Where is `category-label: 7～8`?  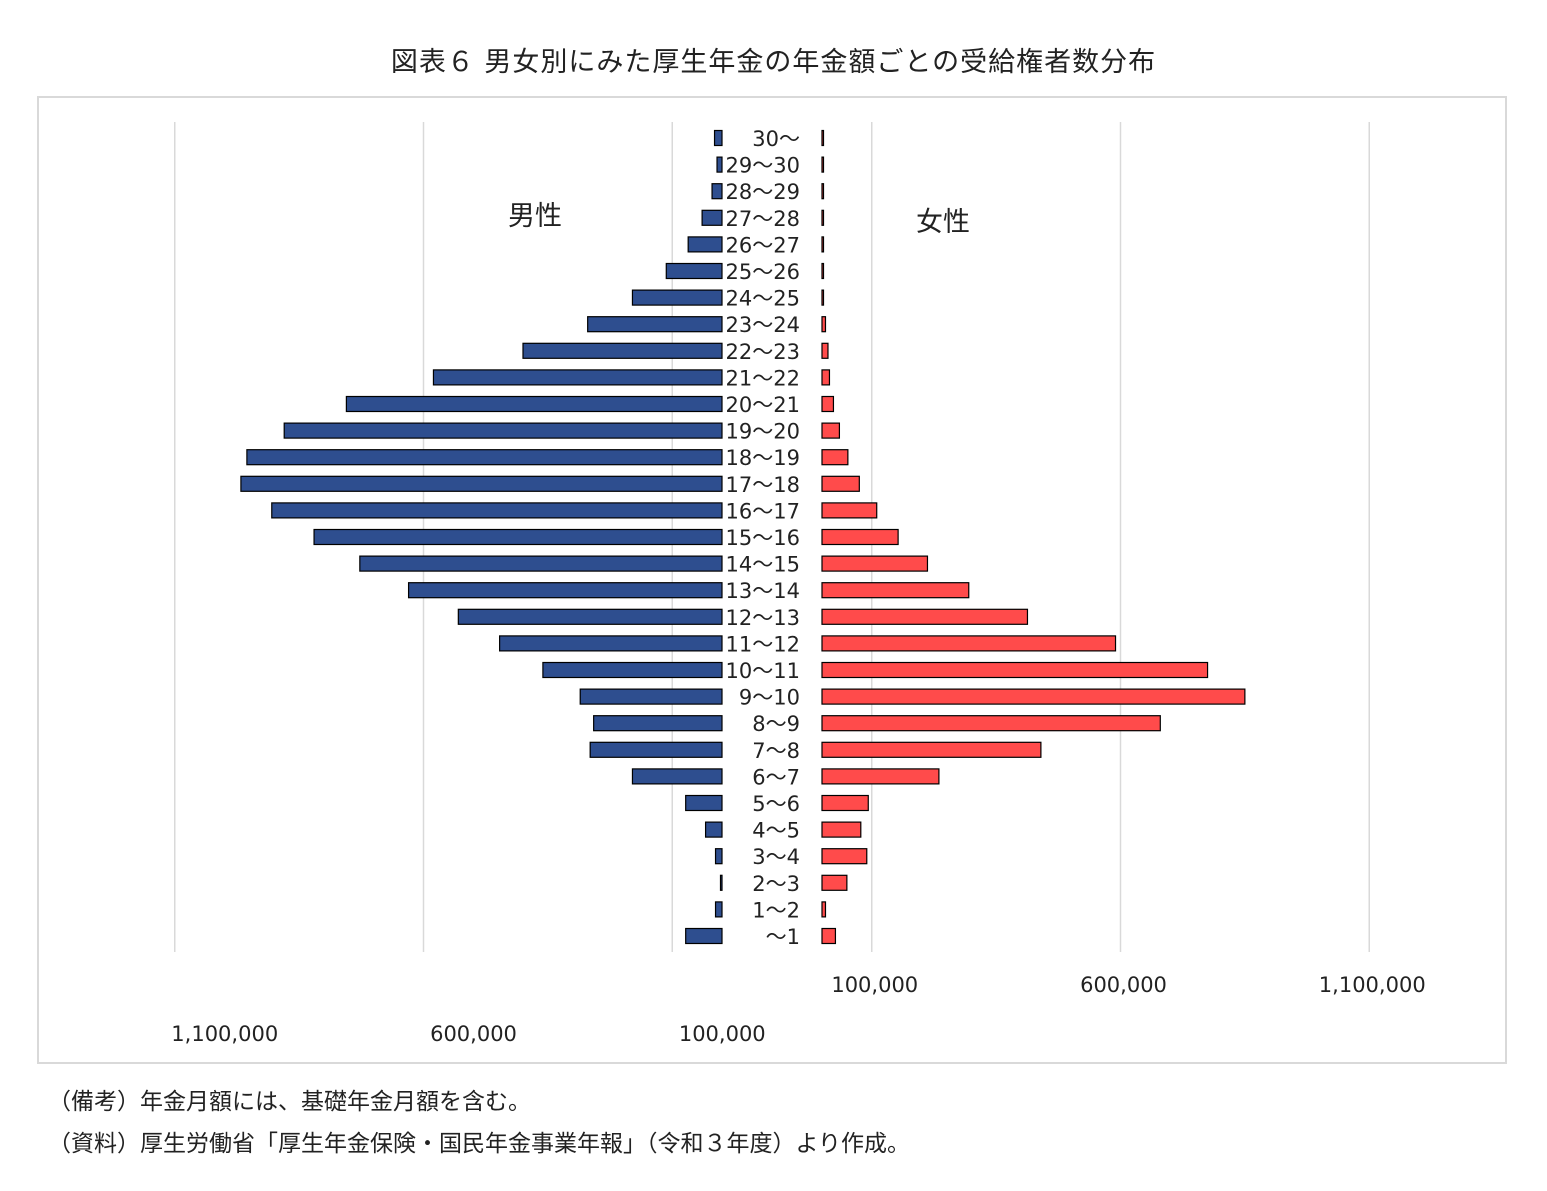
category-label: 7～8 is located at coordinates (776, 751).